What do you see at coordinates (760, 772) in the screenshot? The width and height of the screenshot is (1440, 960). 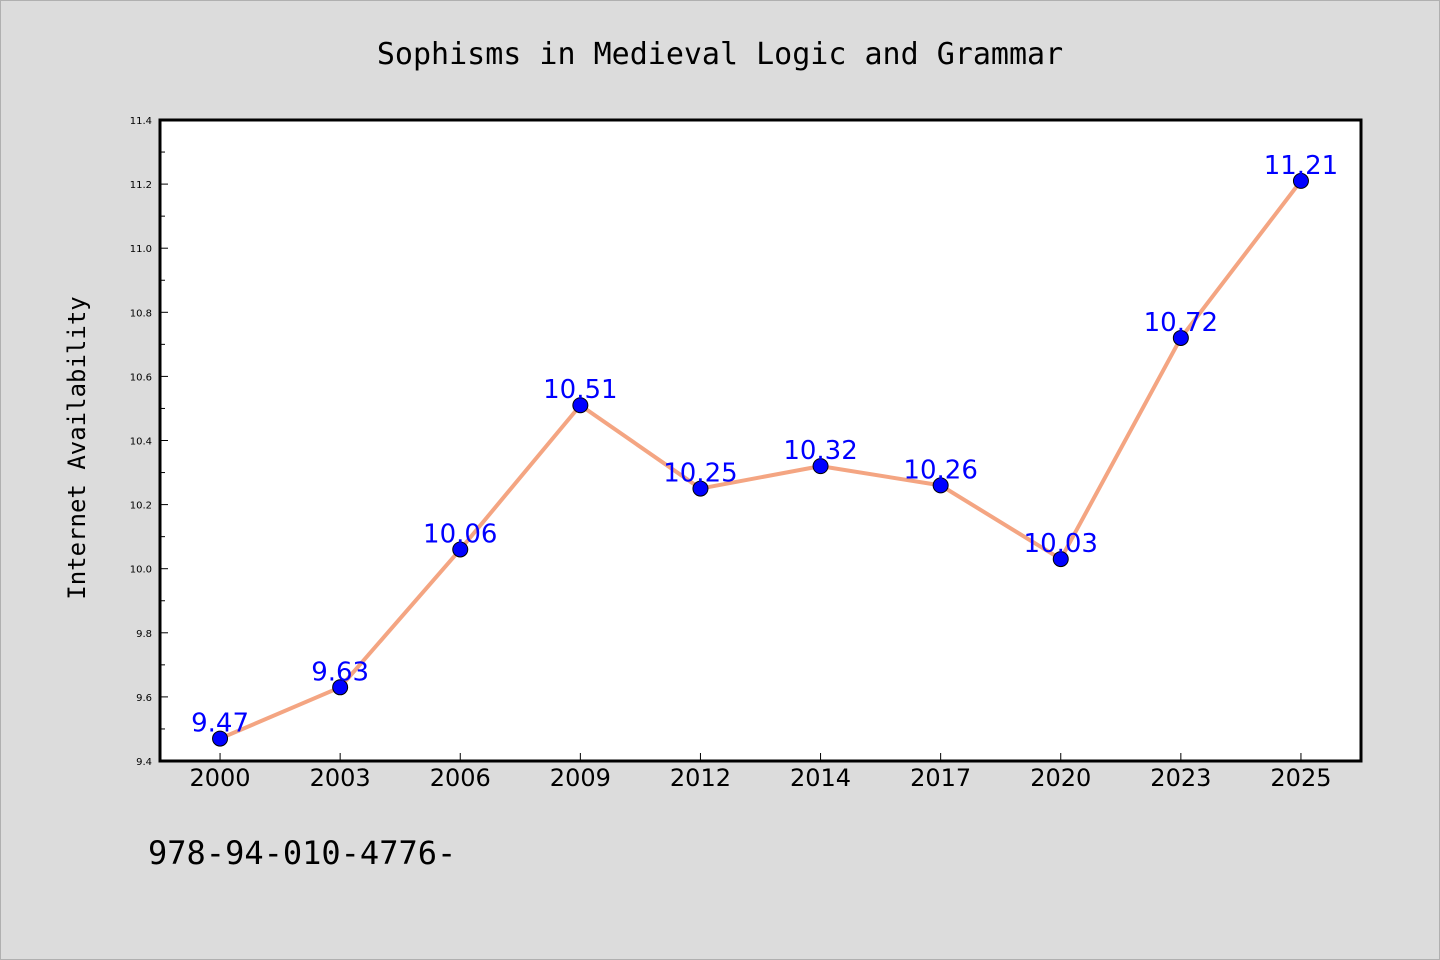 I see `x-axis-ticks: 2000 2003 2006 2009 2012 2014 2017 2020 2023 2025` at bounding box center [760, 772].